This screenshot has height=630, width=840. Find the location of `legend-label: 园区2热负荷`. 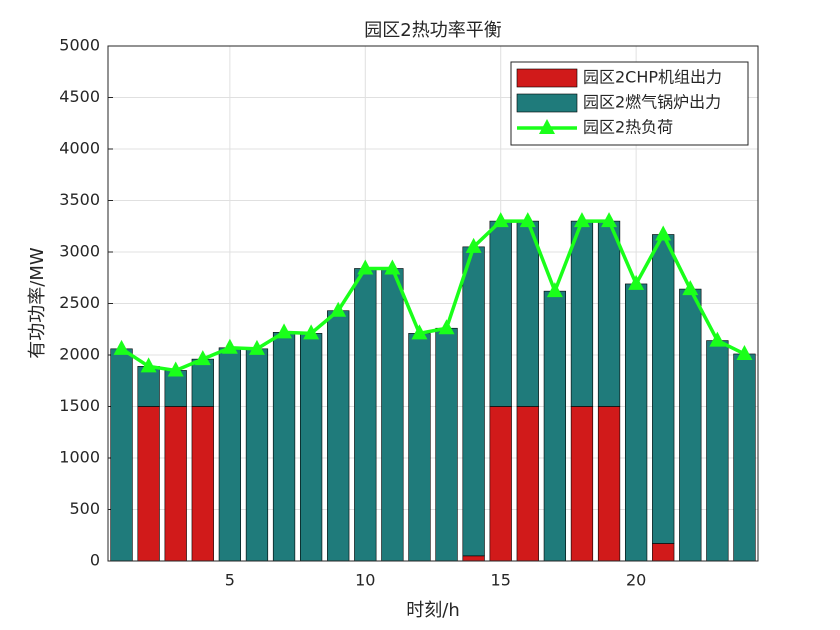

legend-label: 园区2热负荷 is located at coordinates (628, 127).